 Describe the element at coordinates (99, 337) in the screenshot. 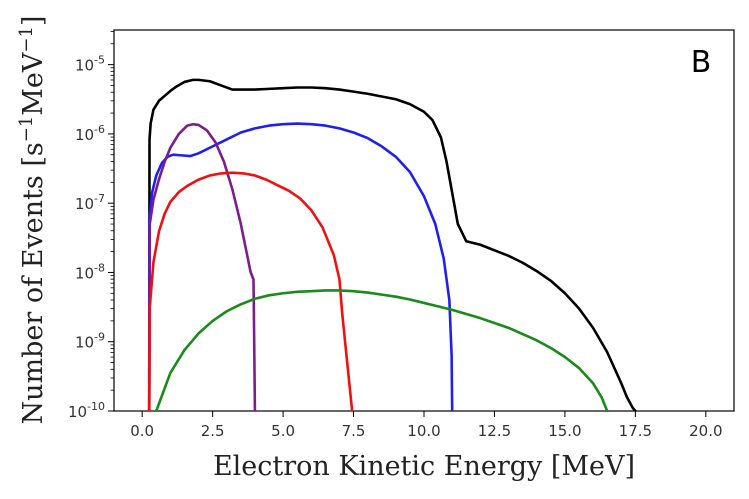

I see `y-tick-exponent: -9` at that location.